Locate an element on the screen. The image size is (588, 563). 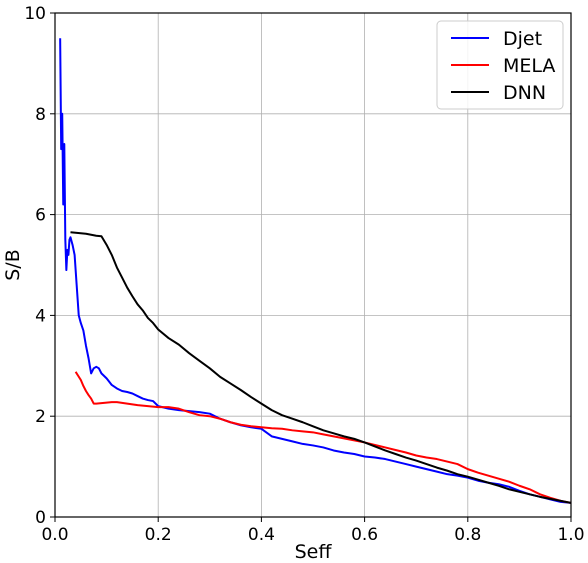
x-tick-label: 0.6 is located at coordinates (364, 535).